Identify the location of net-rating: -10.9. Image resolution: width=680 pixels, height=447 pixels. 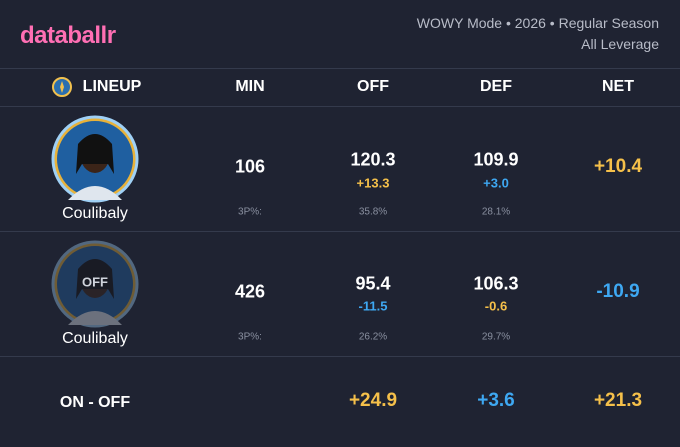
(618, 291).